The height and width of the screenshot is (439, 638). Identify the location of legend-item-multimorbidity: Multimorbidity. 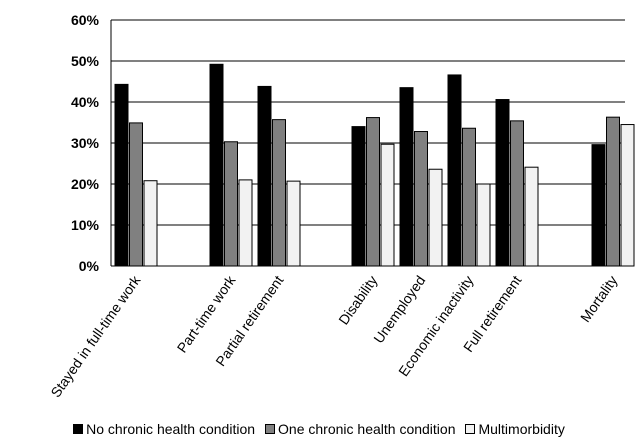
(515, 429).